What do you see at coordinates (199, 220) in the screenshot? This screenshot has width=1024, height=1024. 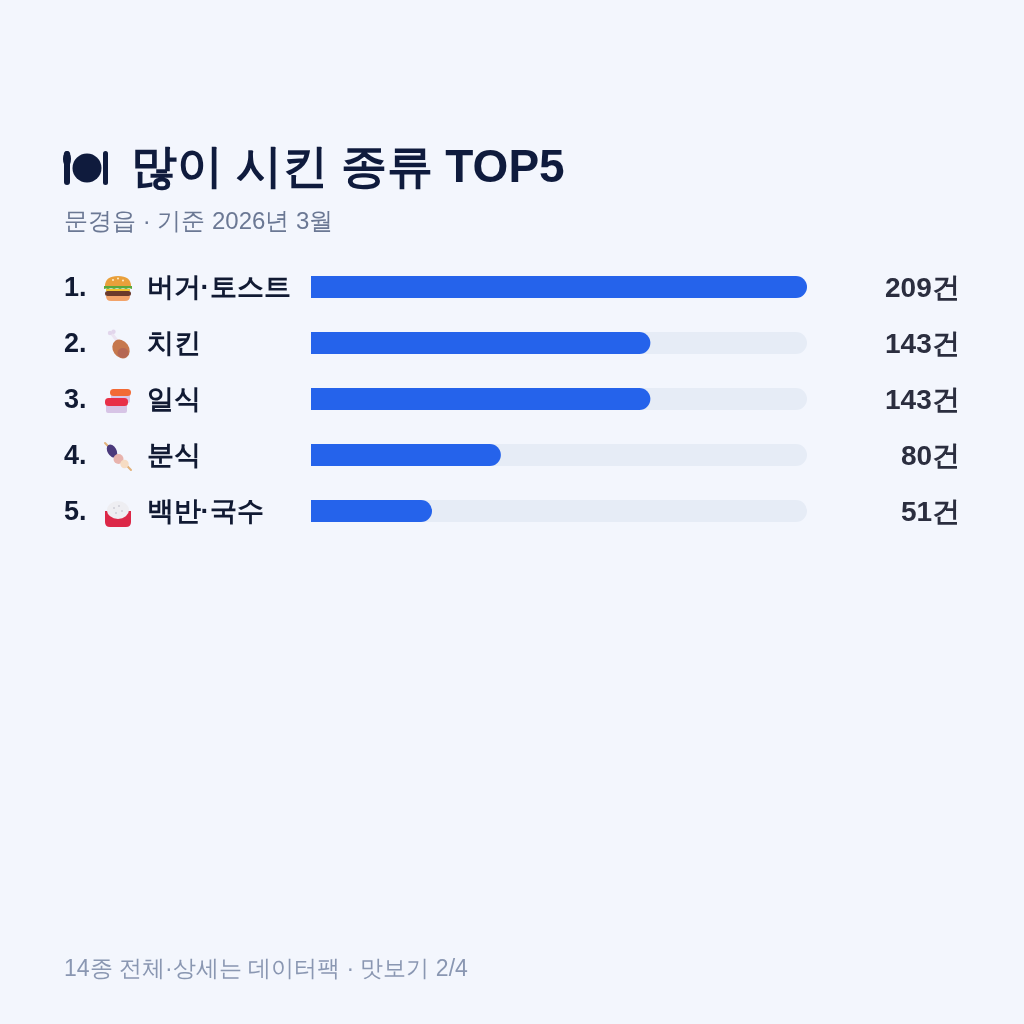 I see `chart-subtitle: 문경읍 · 기준 2026년 3월` at bounding box center [199, 220].